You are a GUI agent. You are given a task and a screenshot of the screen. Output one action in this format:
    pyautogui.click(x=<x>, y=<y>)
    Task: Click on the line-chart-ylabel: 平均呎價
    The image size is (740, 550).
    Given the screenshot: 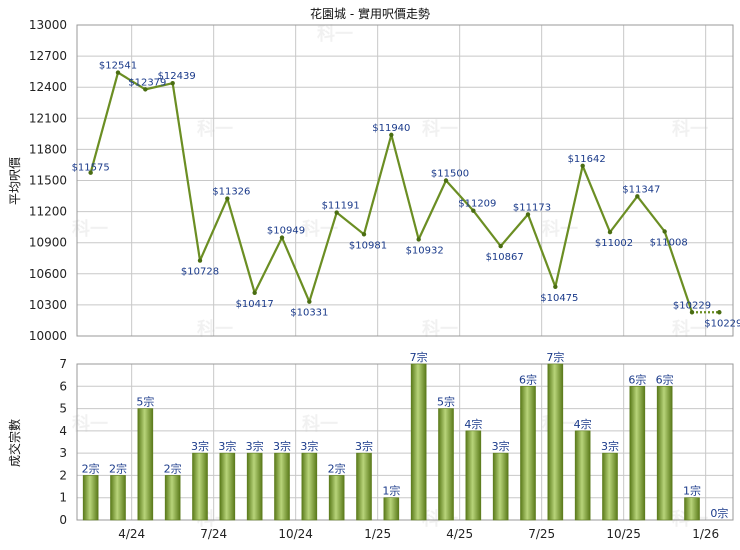 What is the action you would take?
    pyautogui.click(x=15, y=181)
    